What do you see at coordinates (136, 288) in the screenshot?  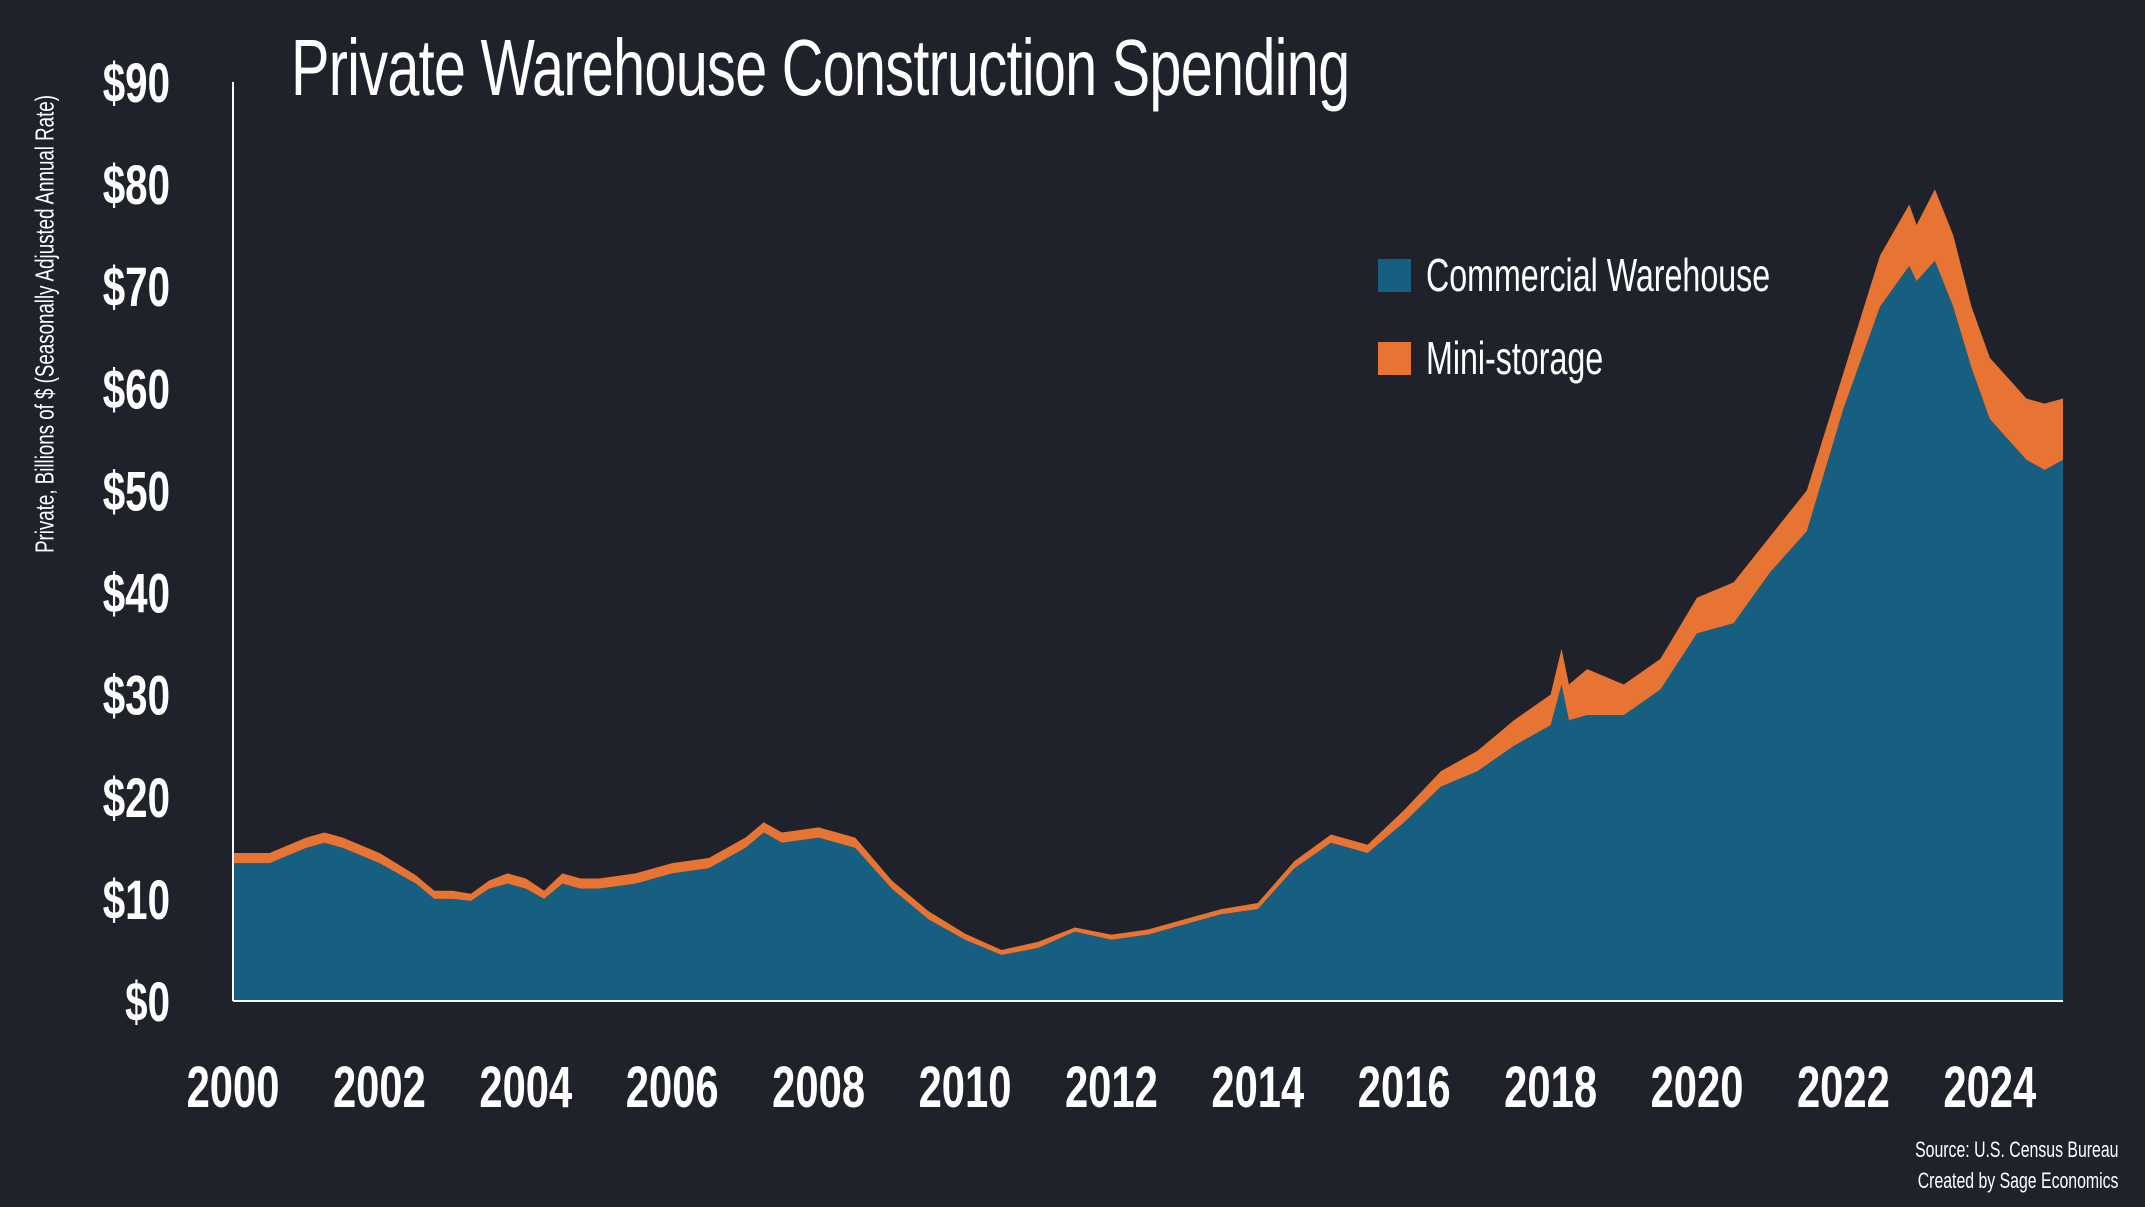 I see `y-tick-label: $70` at bounding box center [136, 288].